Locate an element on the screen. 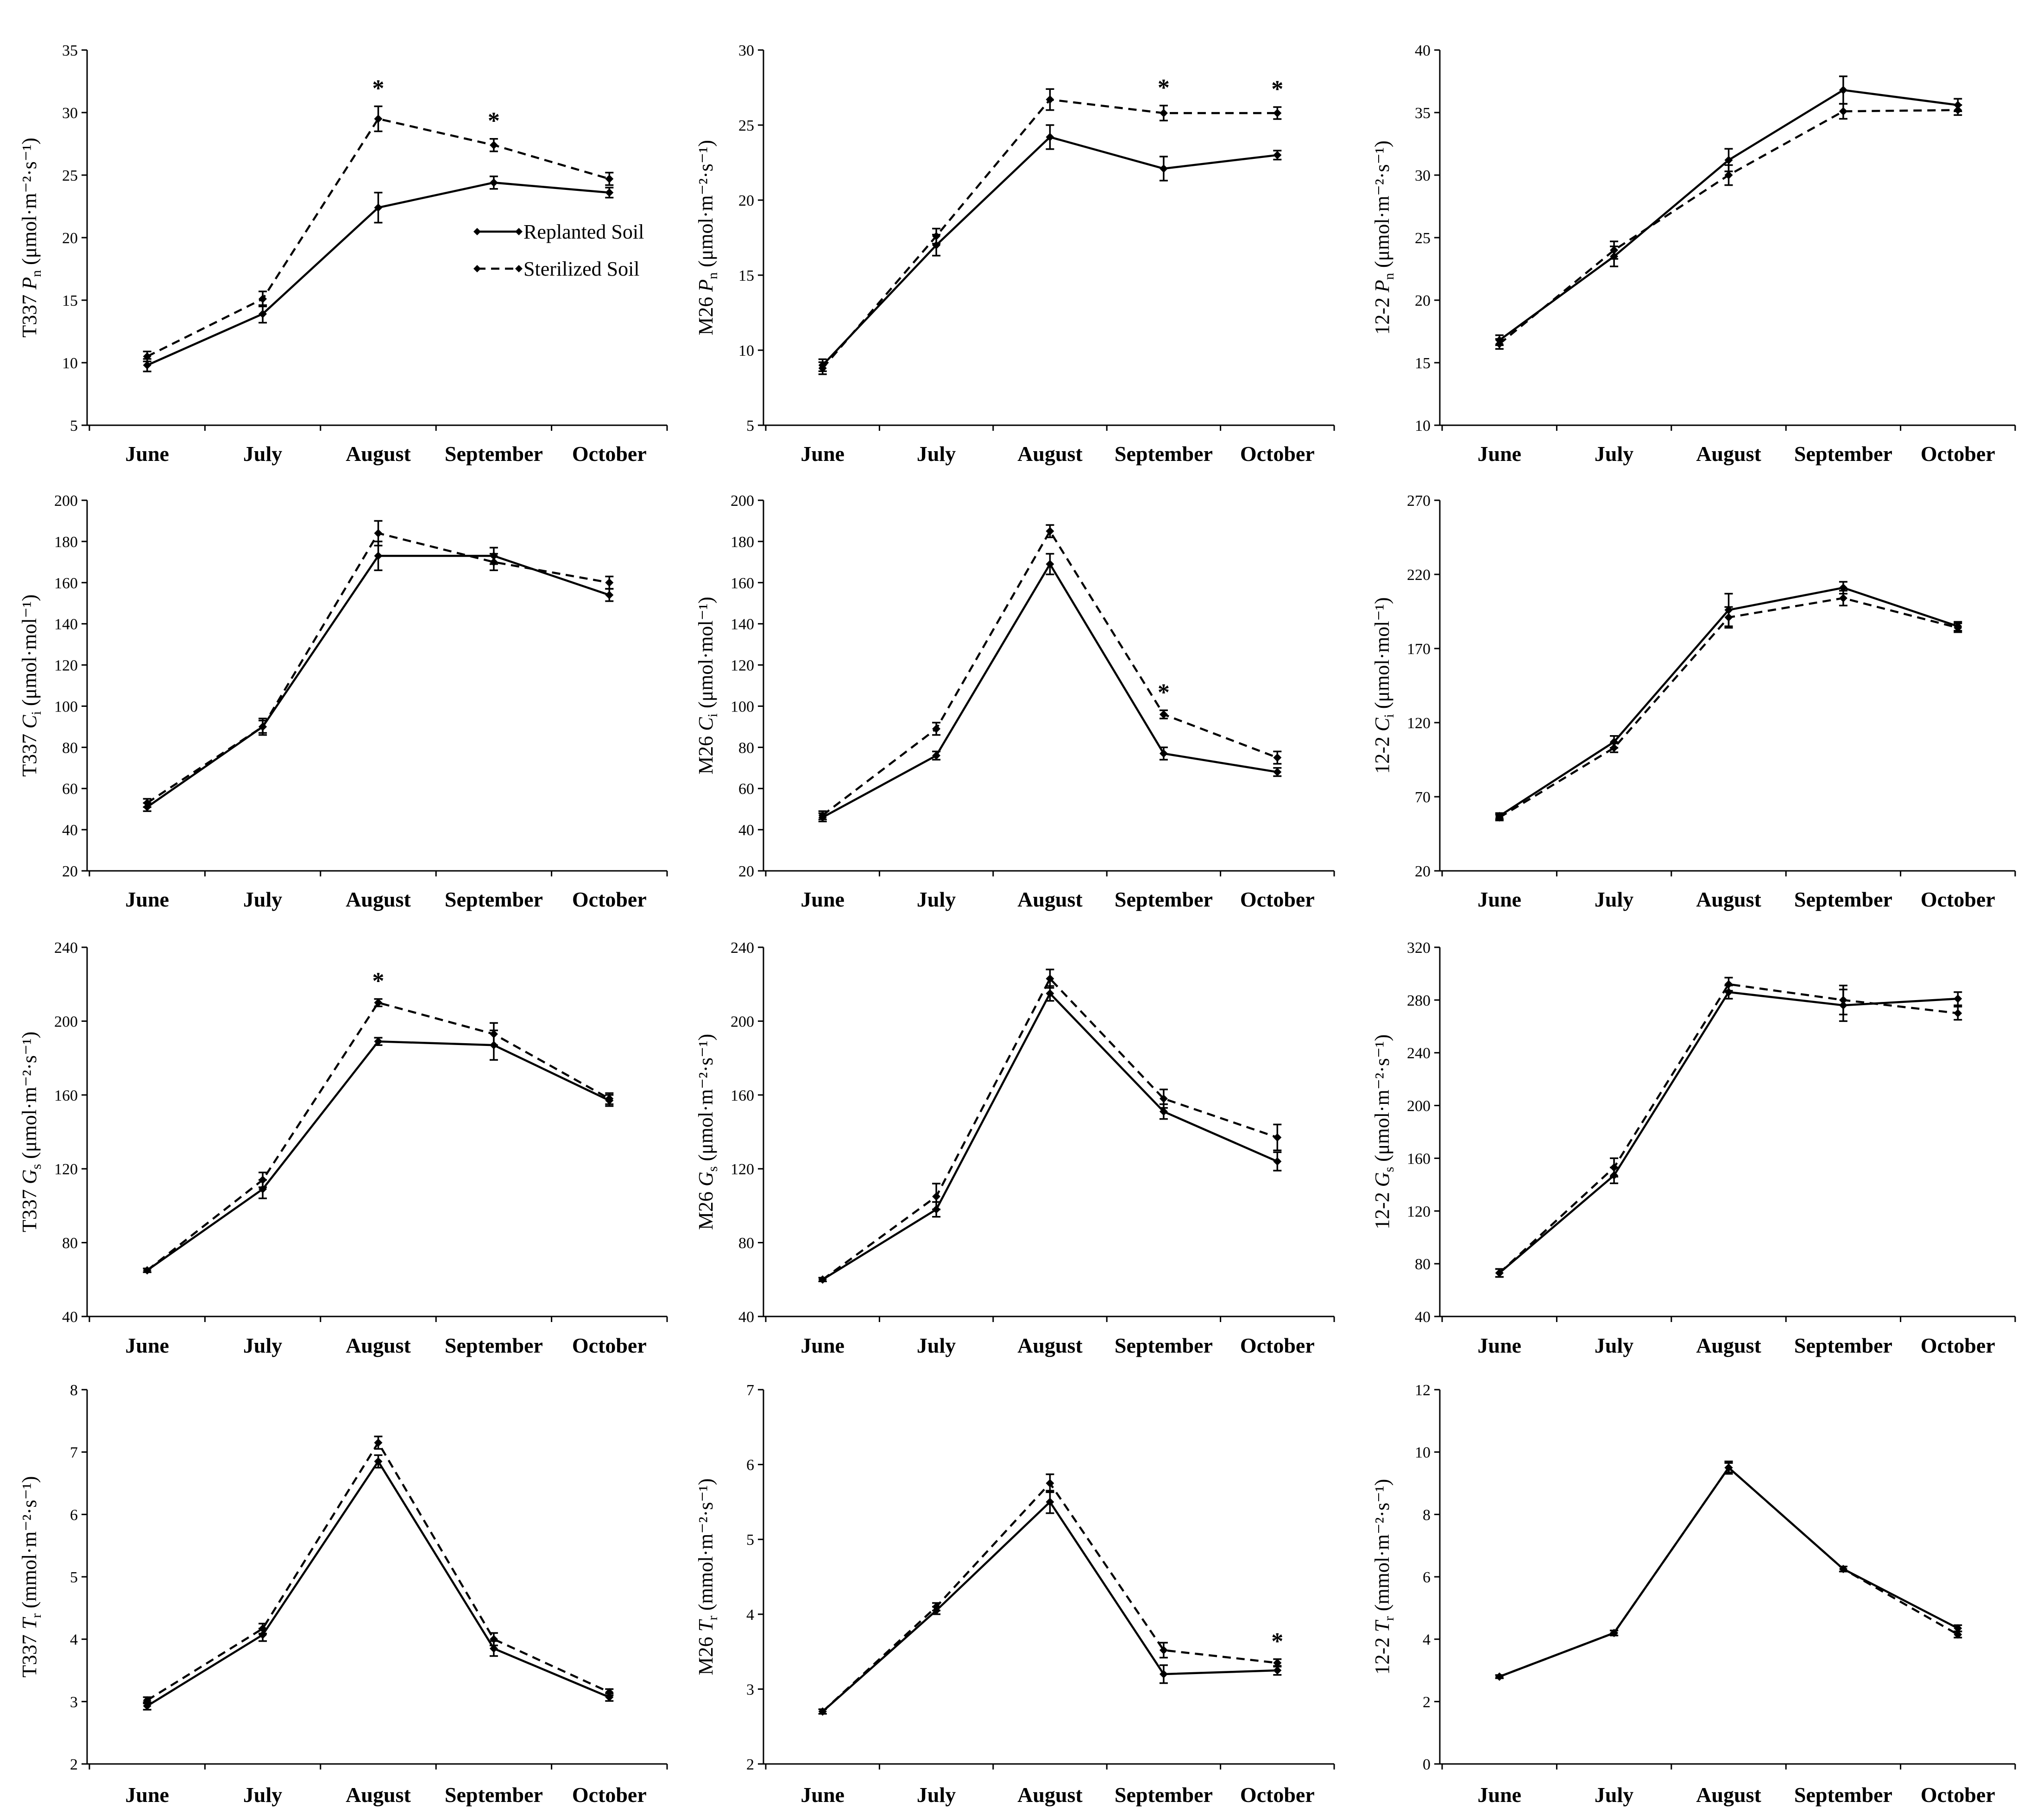  y-axis-label: 12-2 Gs (μmol·m⁻²·s⁻¹) is located at coordinates (1384, 1131).